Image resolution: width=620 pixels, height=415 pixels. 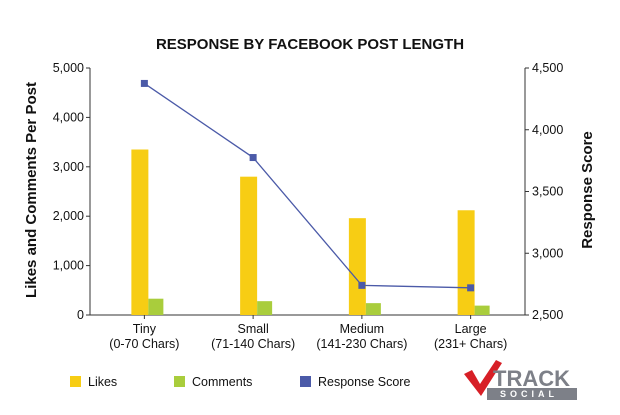 I want to click on track-social-logo: TRACK SOCIAL, so click(x=520, y=380).